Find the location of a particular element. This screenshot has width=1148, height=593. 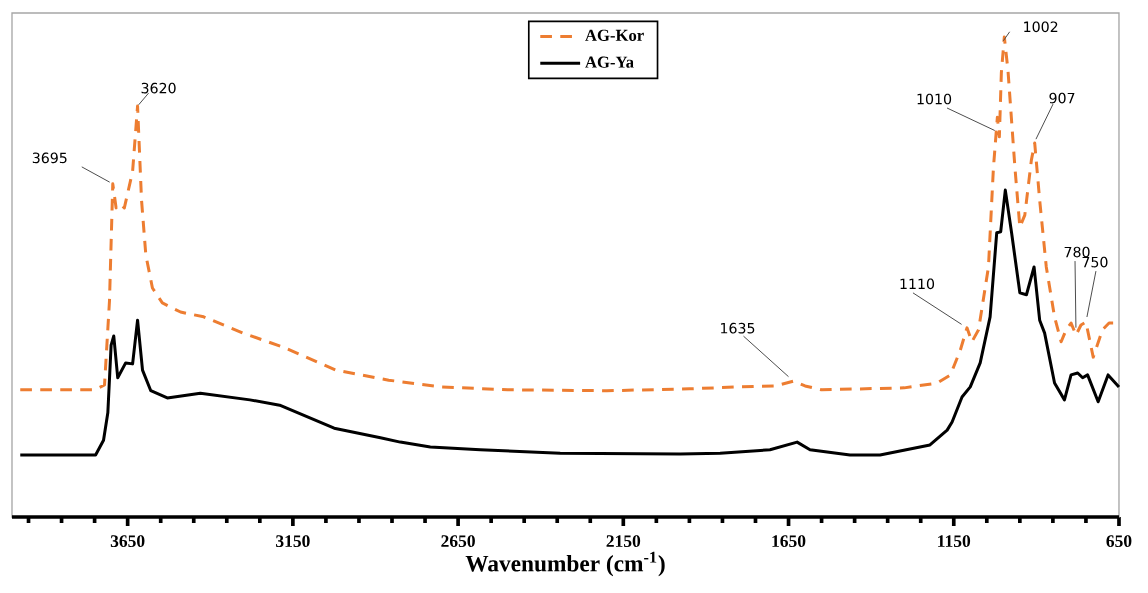

annotation: 3695 is located at coordinates (49, 158).